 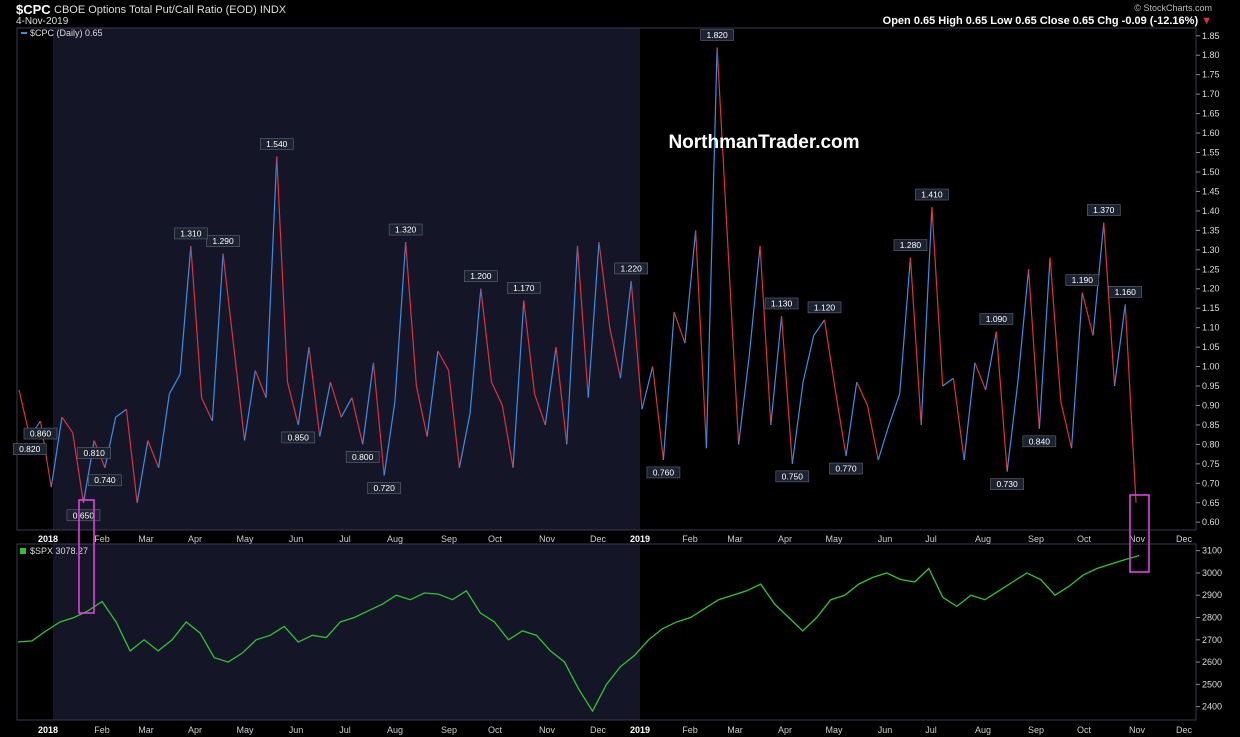 What do you see at coordinates (299, 437) in the screenshot?
I see `cpc-value-callout: 0.850` at bounding box center [299, 437].